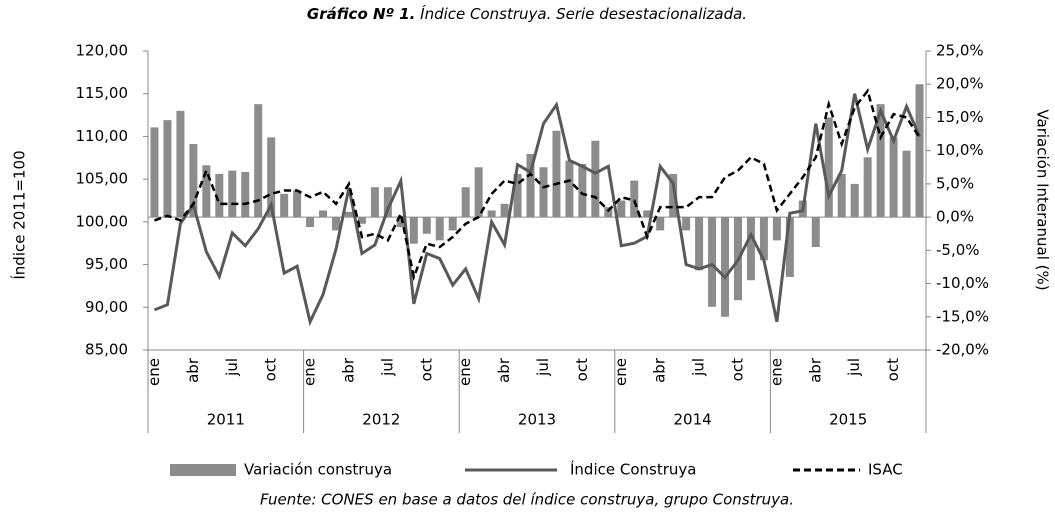  I want to click on y2-tick-label: -20,0%, so click(962, 350).